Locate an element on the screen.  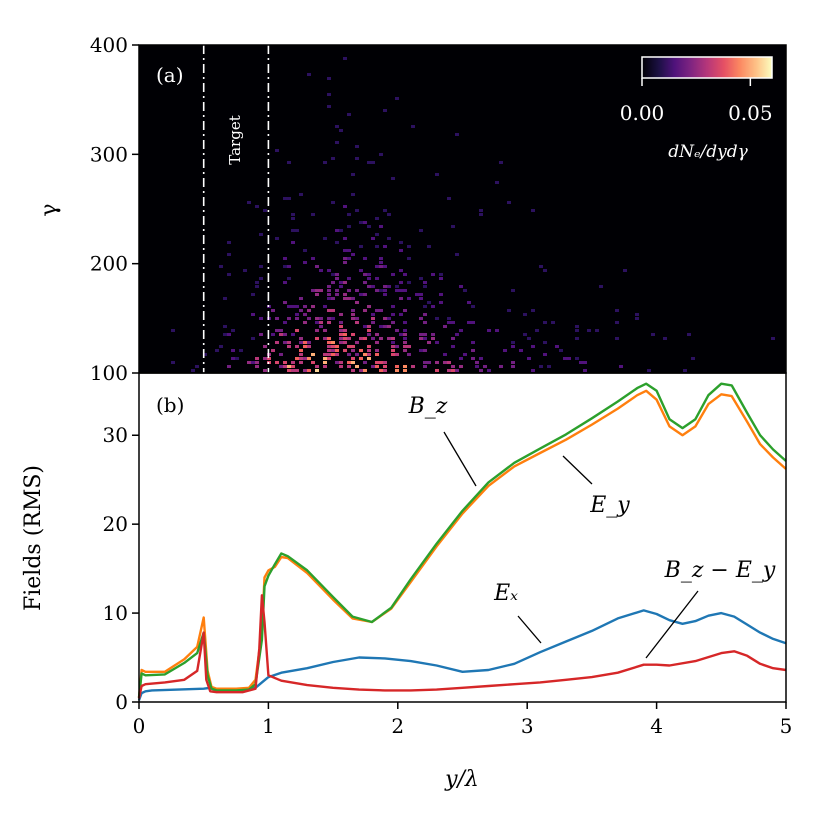
x-axis-title: y/λ is located at coordinates (461, 779).